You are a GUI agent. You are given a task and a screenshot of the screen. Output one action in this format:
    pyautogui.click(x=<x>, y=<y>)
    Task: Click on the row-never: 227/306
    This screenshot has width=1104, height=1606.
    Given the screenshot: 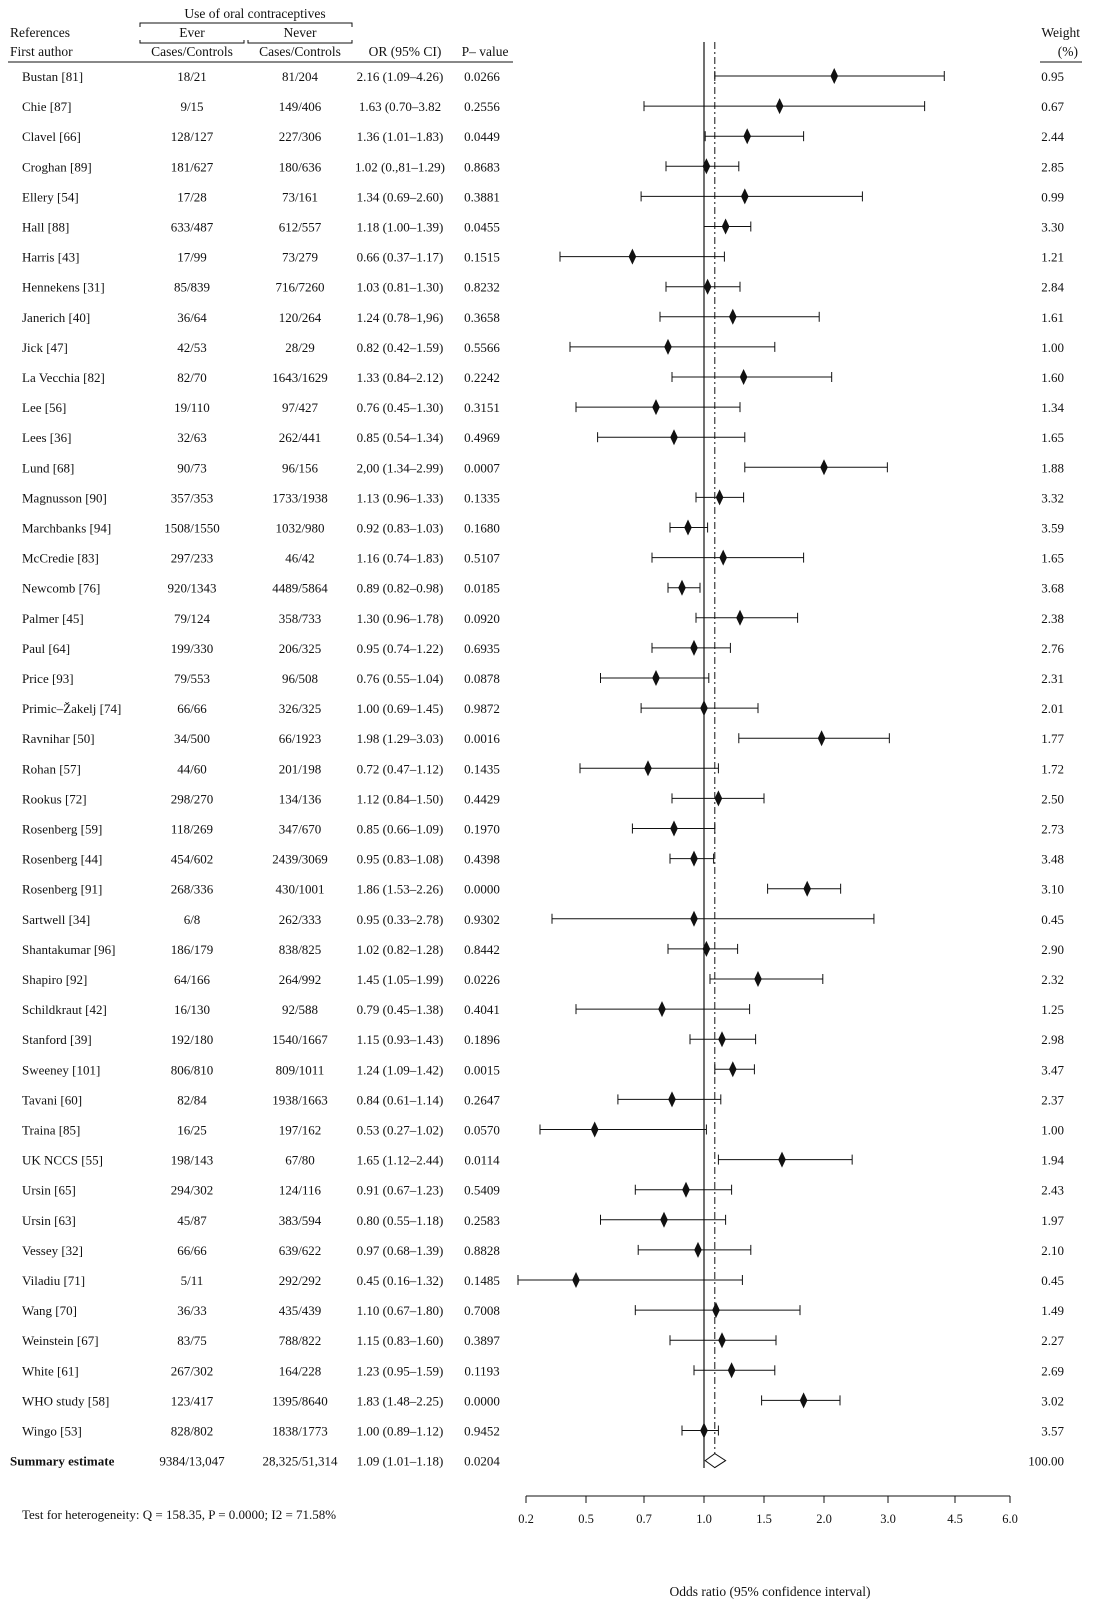 What is the action you would take?
    pyautogui.click(x=300, y=136)
    